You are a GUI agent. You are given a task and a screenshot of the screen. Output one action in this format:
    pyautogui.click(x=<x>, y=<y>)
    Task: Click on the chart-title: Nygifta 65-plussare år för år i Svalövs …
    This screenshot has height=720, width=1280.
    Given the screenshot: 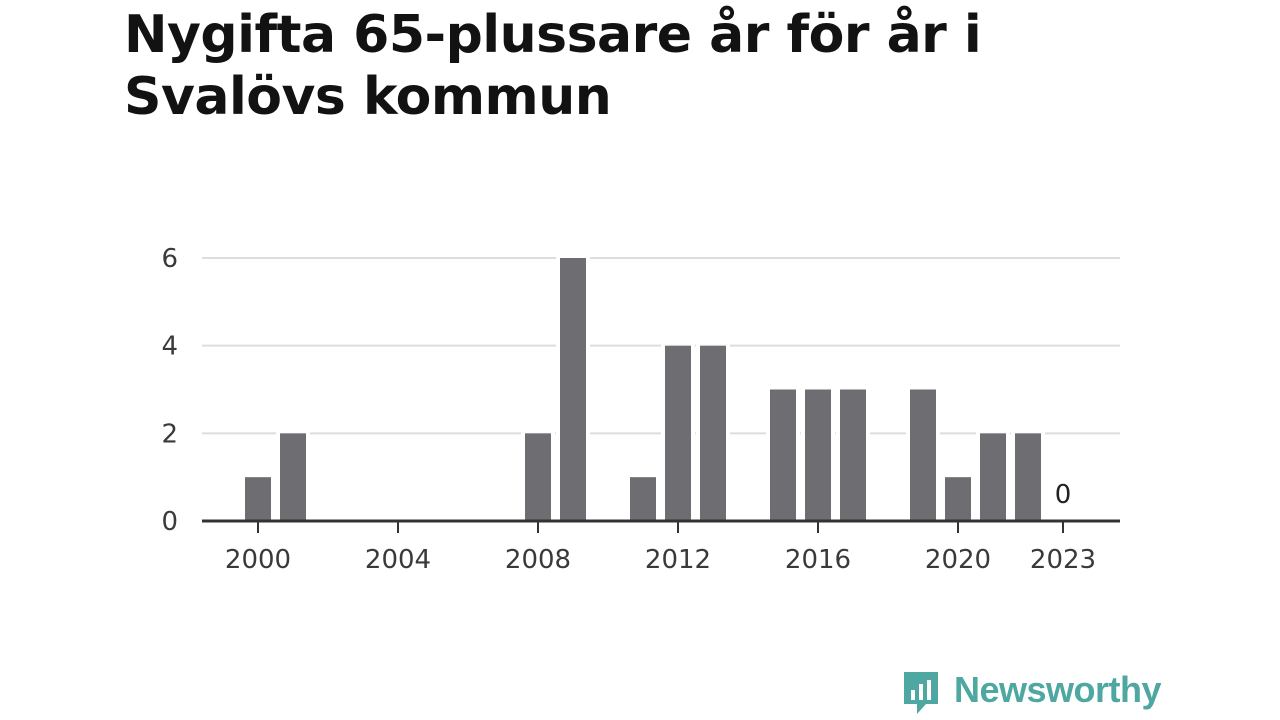 What is the action you would take?
    pyautogui.click(x=553, y=66)
    